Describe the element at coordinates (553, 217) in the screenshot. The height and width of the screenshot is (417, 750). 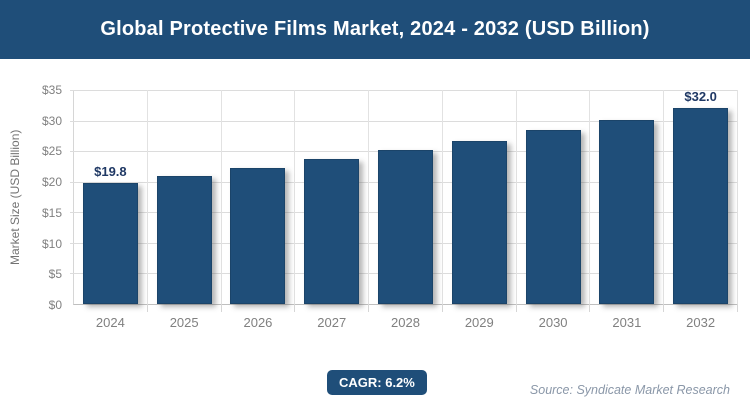
I see `bar-2030` at that location.